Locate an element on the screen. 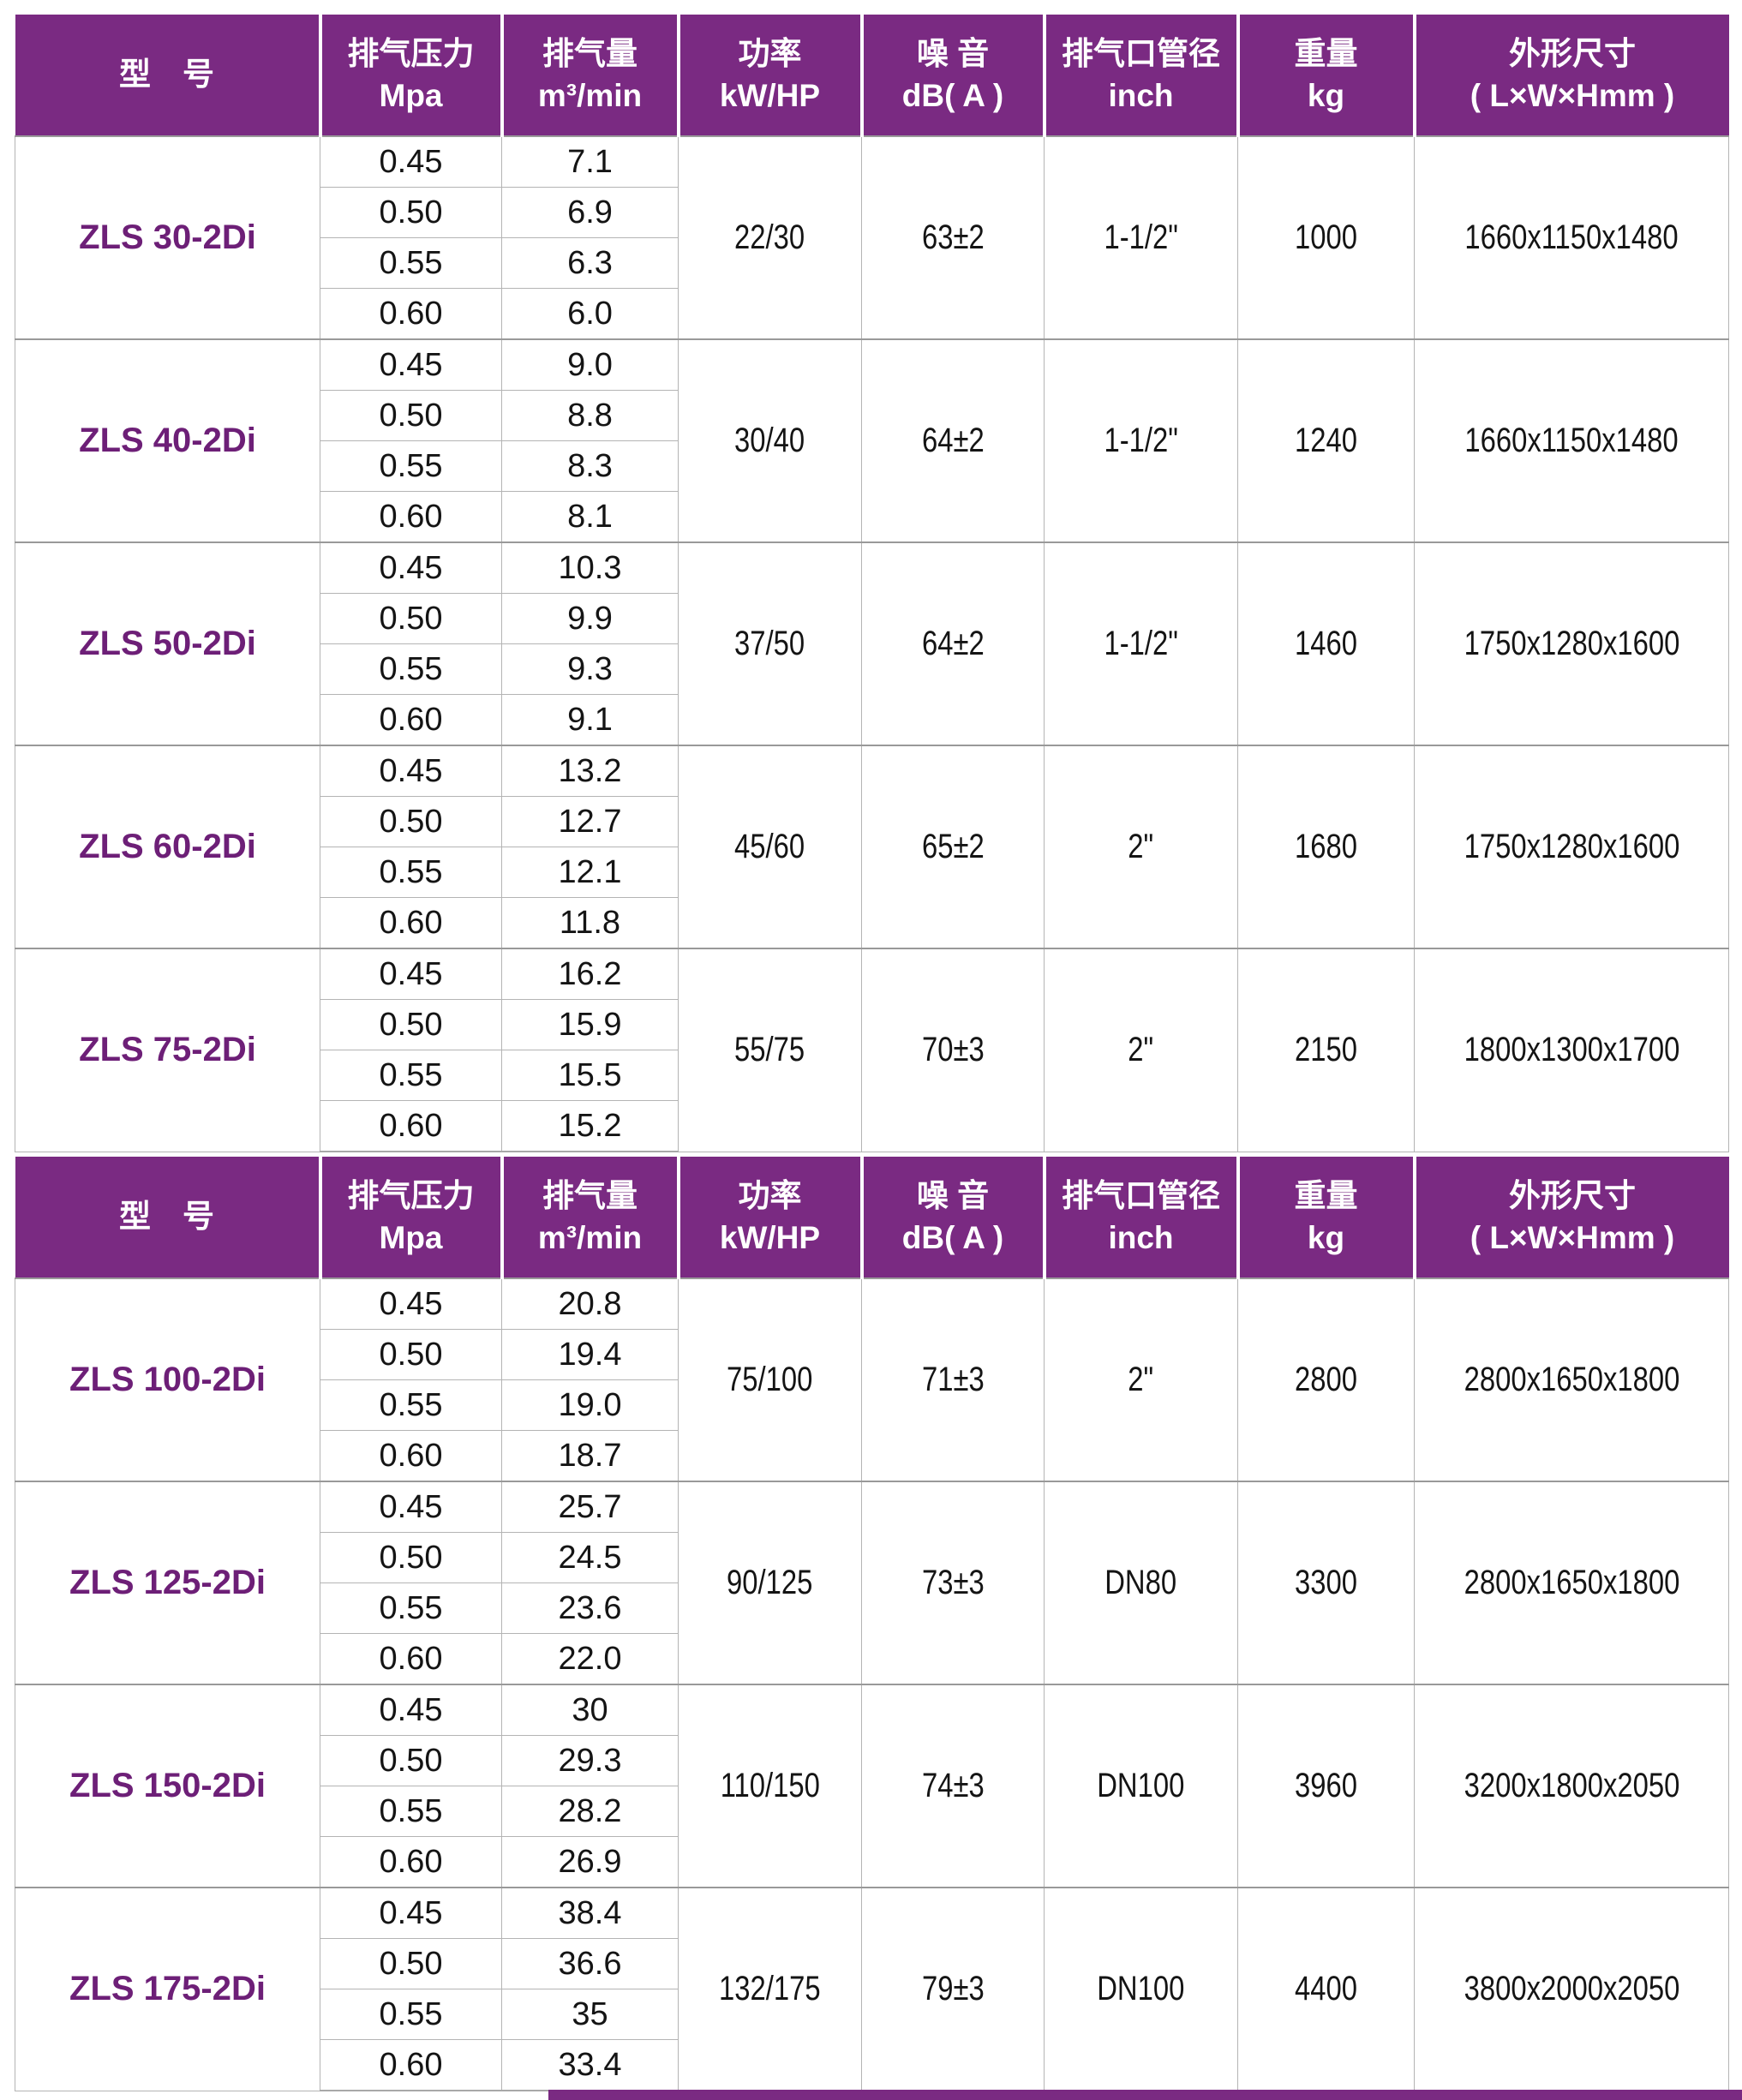 This screenshot has height=2100, width=1742. weight-cell: 1680 is located at coordinates (1326, 847).